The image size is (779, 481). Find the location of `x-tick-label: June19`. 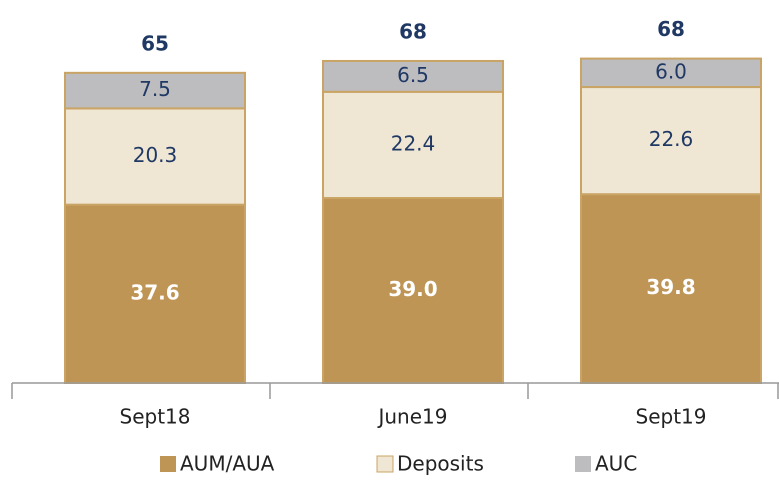

x-tick-label: June19 is located at coordinates (411, 417).